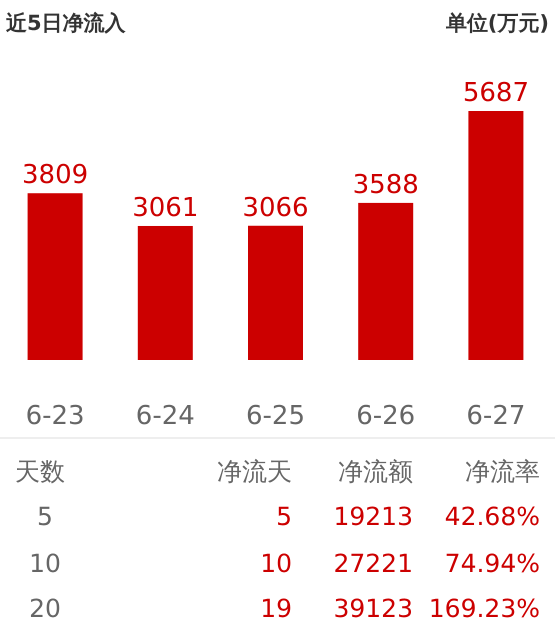  Describe the element at coordinates (484, 608) in the screenshot. I see `text: 169.23%` at that location.